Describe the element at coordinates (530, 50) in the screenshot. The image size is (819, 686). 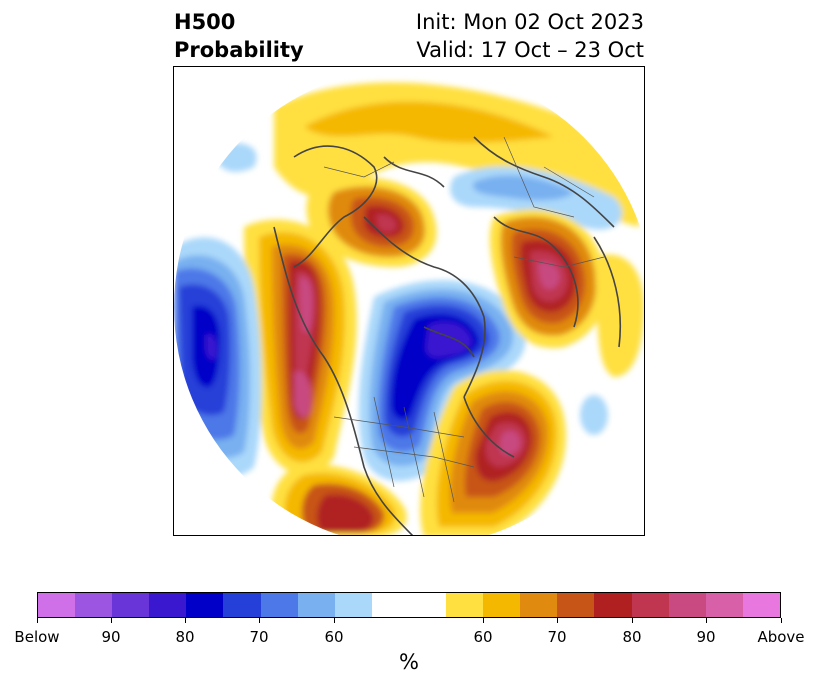
I see `valid-range: Valid: 17 Oct – 23 Oct` at that location.